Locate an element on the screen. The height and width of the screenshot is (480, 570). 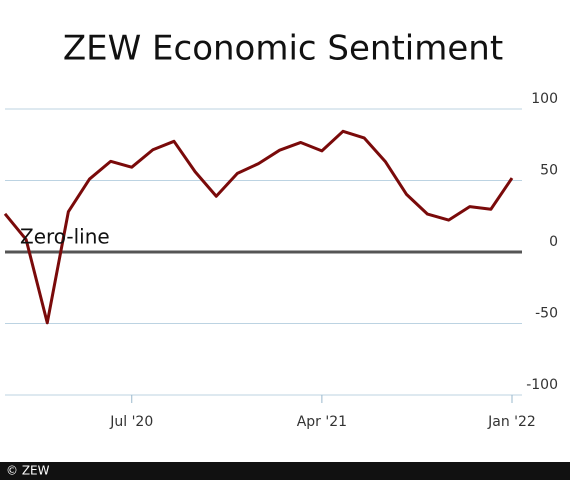
chart-title: ZEW Economic Sentiment is located at coordinates (283, 49).